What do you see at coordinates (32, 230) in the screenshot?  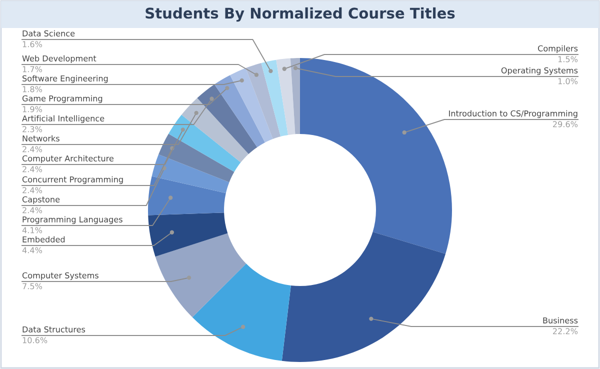 I see `data-label: 4.1%` at bounding box center [32, 230].